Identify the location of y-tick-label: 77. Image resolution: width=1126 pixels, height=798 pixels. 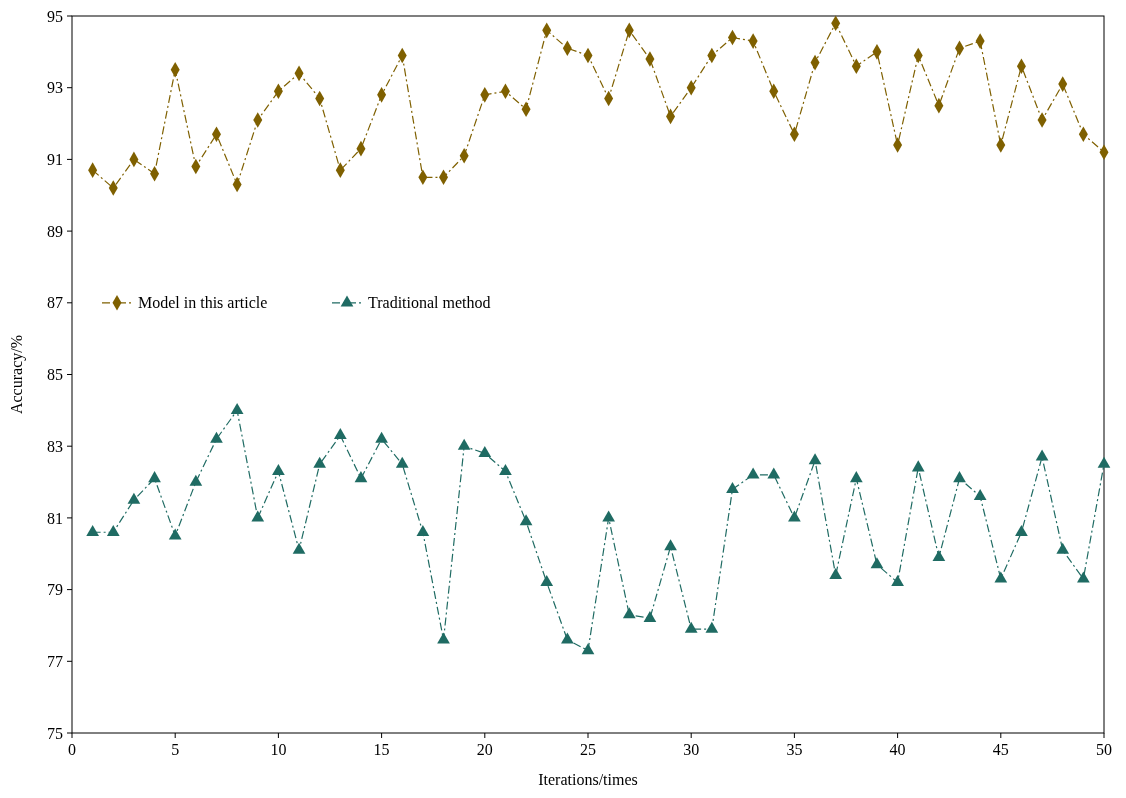
(55, 661).